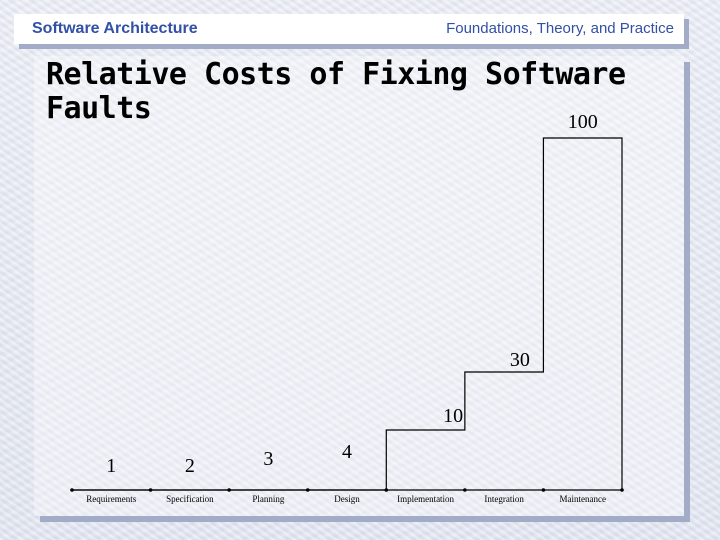  Describe the element at coordinates (111, 466) in the screenshot. I see `data-label: 1` at that location.